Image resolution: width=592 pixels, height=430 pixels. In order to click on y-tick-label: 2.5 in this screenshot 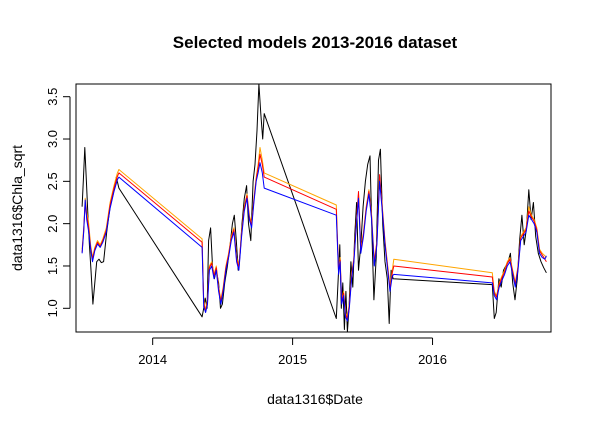, I will do `click(52, 181)`.